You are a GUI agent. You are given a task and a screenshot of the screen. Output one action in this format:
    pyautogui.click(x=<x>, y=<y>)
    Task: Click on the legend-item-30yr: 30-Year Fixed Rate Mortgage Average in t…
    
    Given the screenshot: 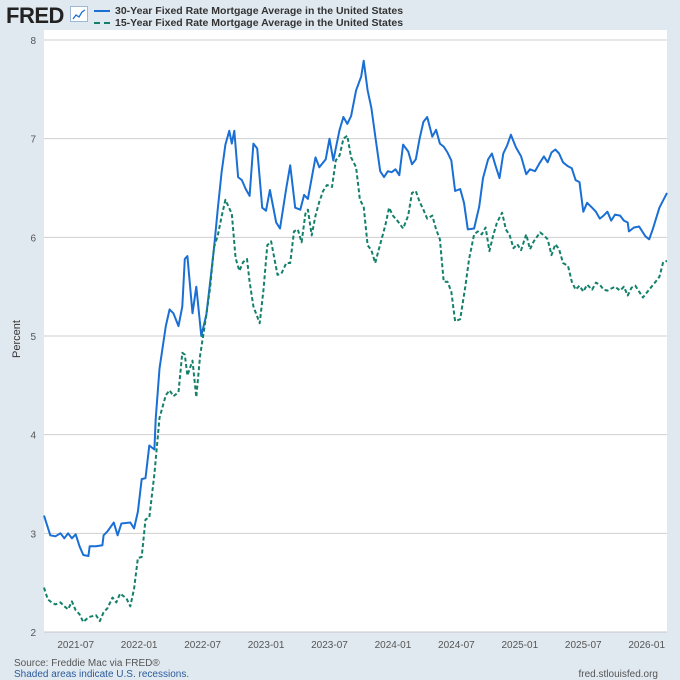 What is the action you would take?
    pyautogui.click(x=248, y=11)
    